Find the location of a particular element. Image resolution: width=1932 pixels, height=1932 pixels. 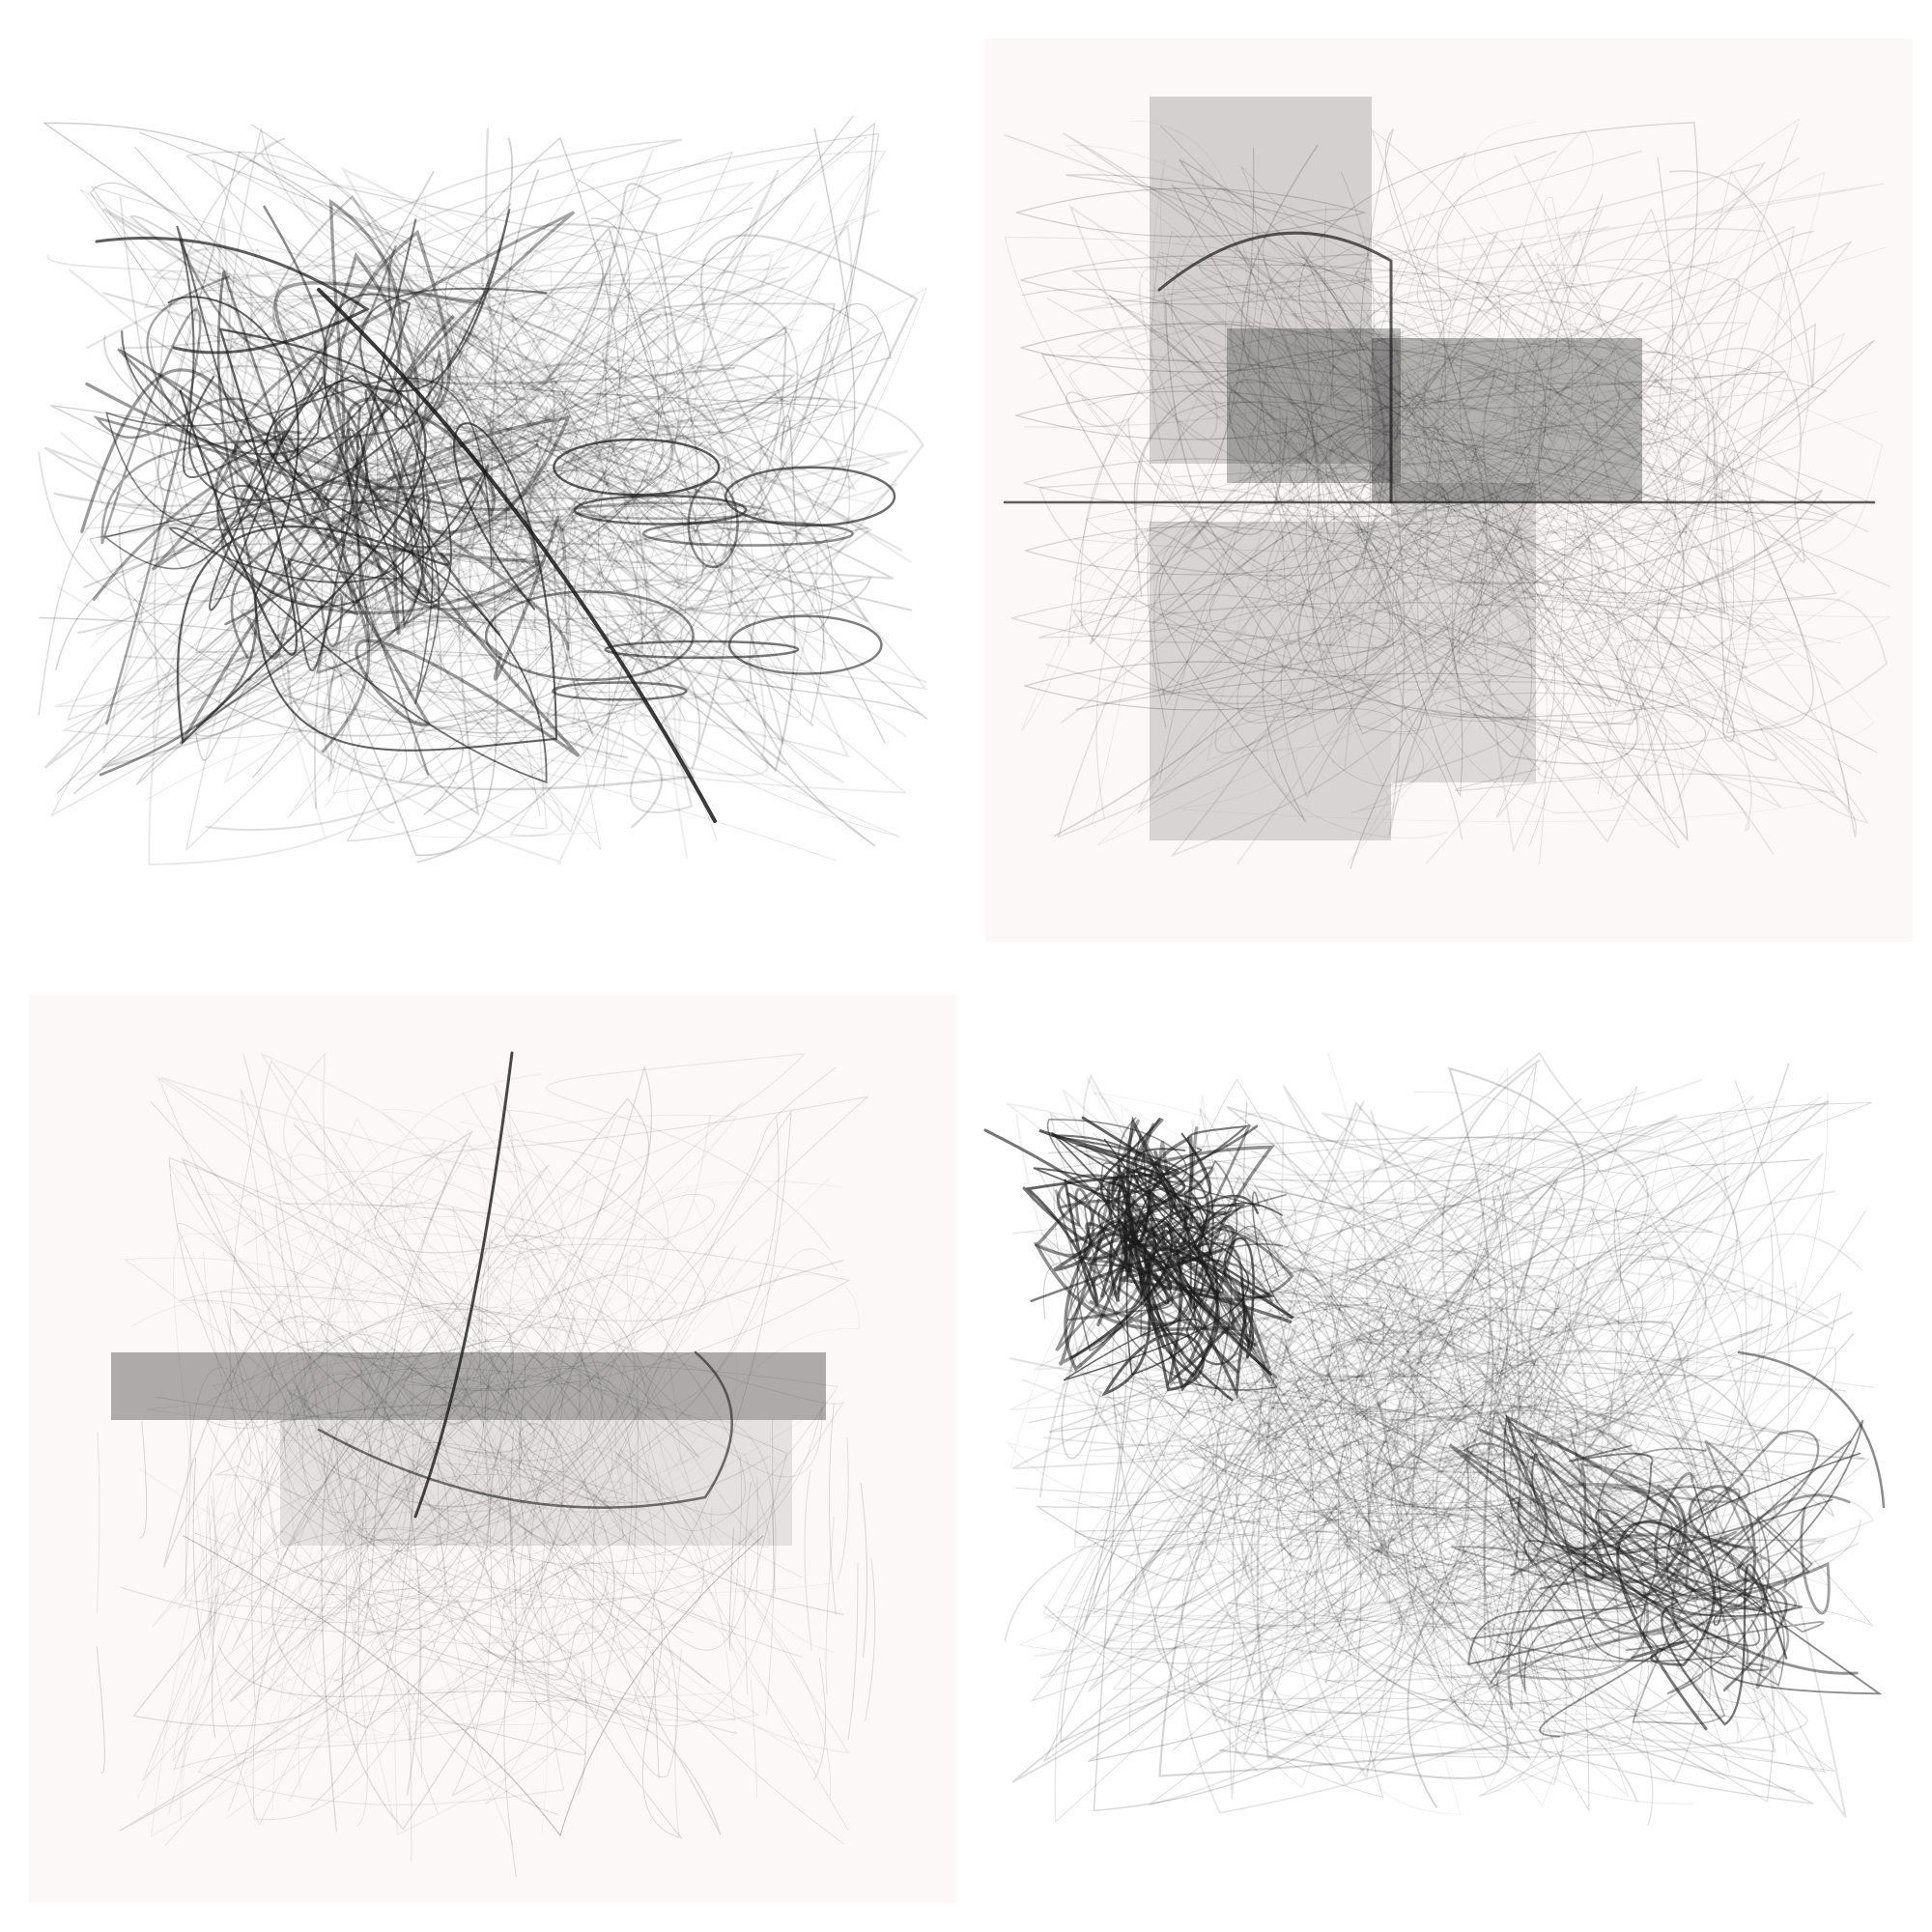

diagonal-stroke is located at coordinates (517, 555).